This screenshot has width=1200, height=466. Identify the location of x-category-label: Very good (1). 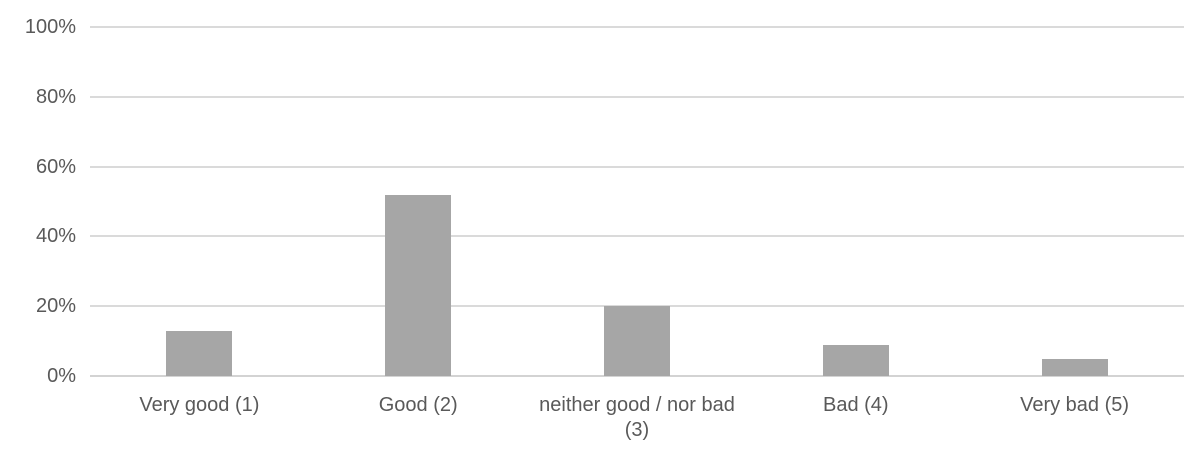
(199, 418).